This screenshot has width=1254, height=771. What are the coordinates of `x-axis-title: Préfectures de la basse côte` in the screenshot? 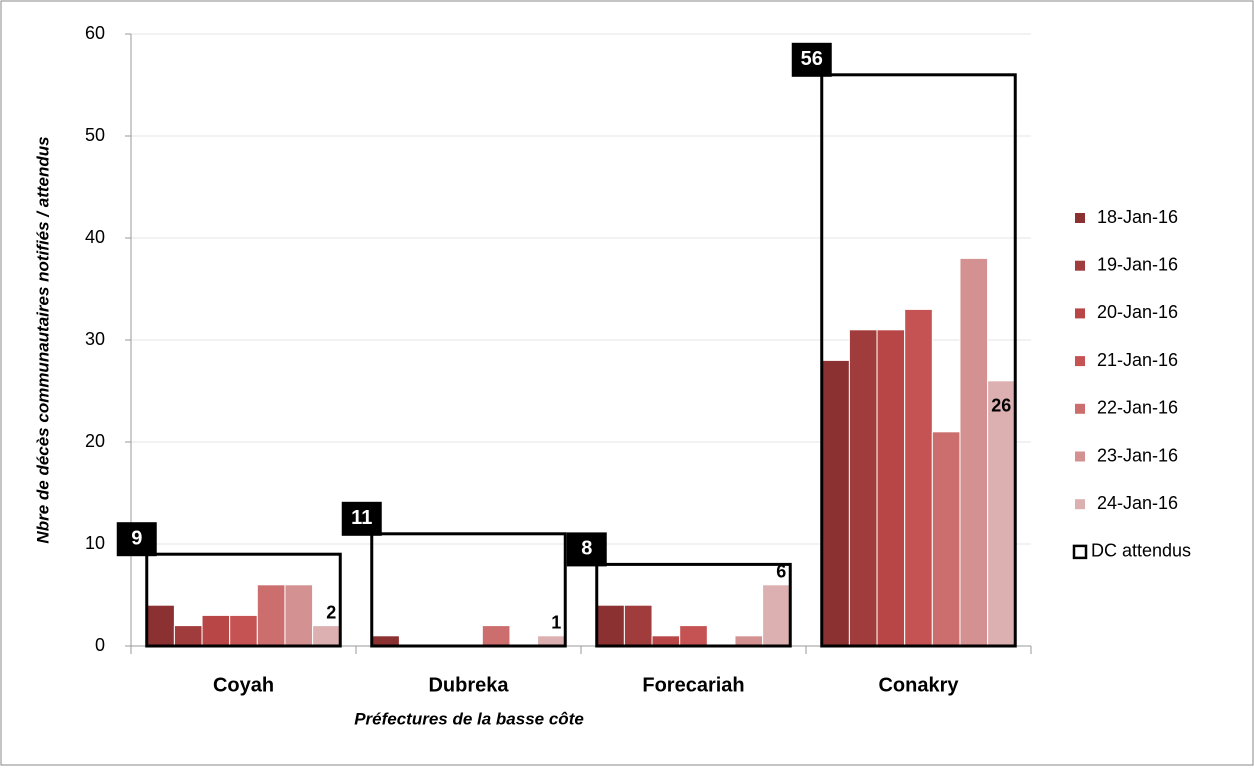 It's located at (469, 718).